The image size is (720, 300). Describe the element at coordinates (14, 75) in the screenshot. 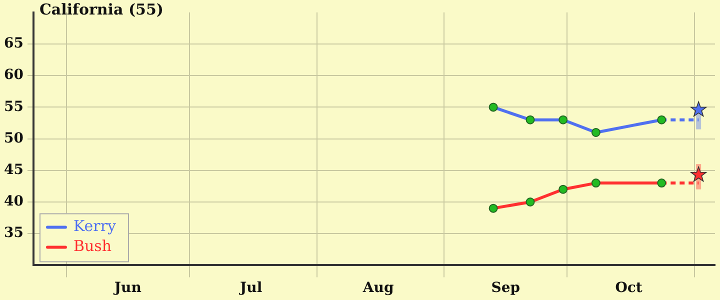

I see `y-tick-label: 60` at that location.